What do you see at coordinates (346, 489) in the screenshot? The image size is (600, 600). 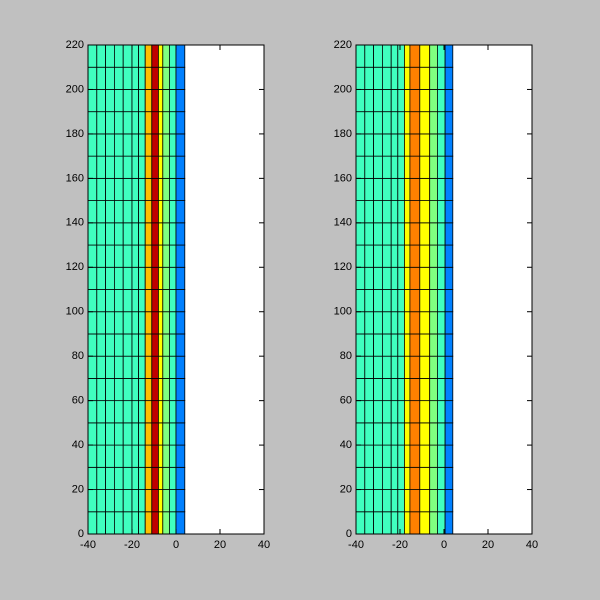 I see `y-tick-label: 20` at bounding box center [346, 489].